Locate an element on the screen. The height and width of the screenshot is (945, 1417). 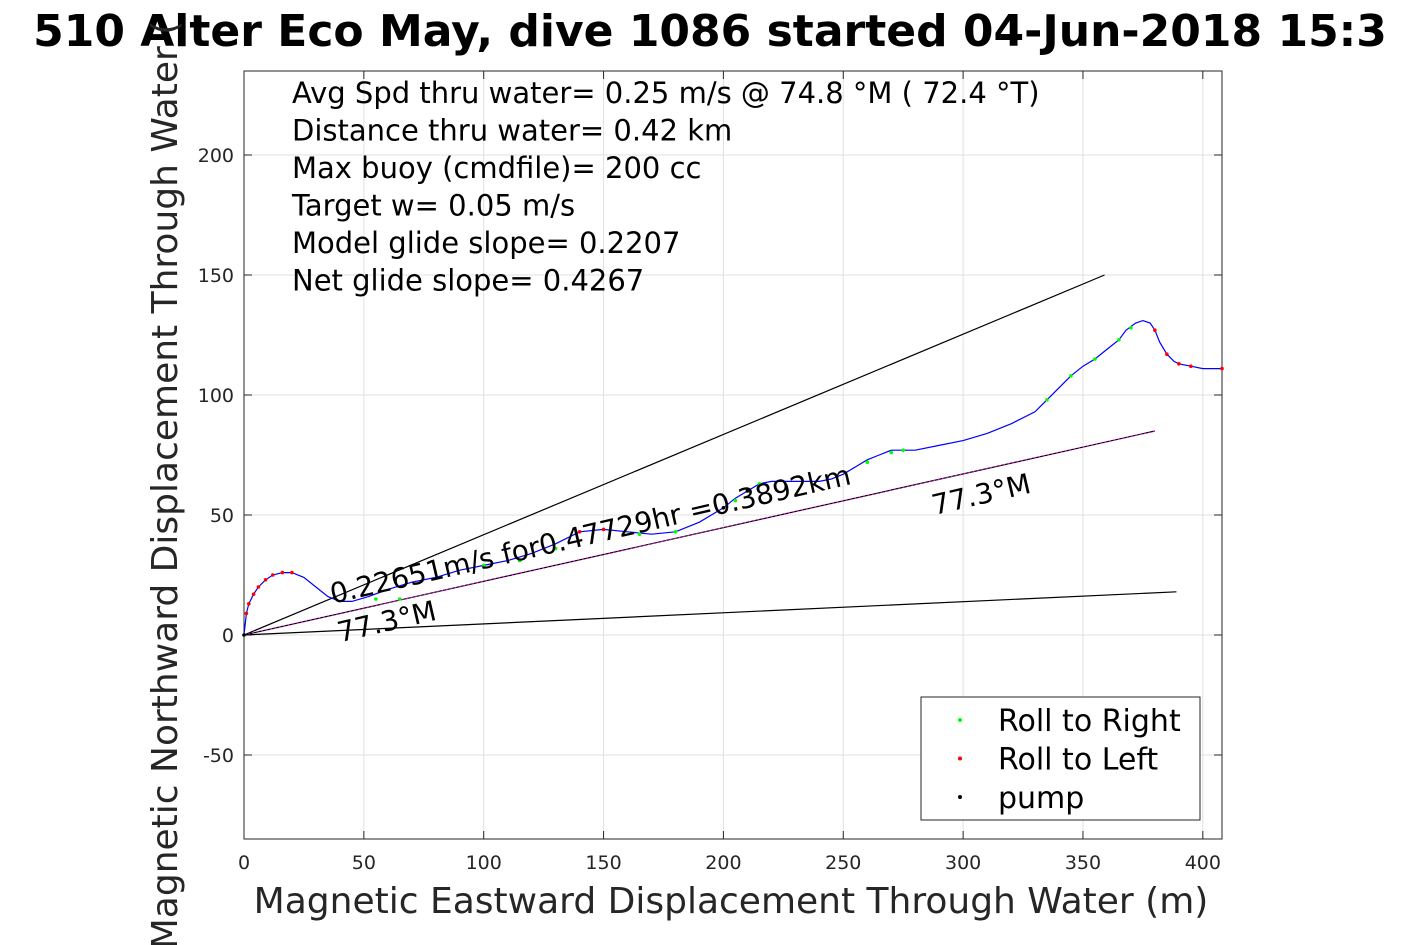
annotation: 77.3°M is located at coordinates (981, 494).